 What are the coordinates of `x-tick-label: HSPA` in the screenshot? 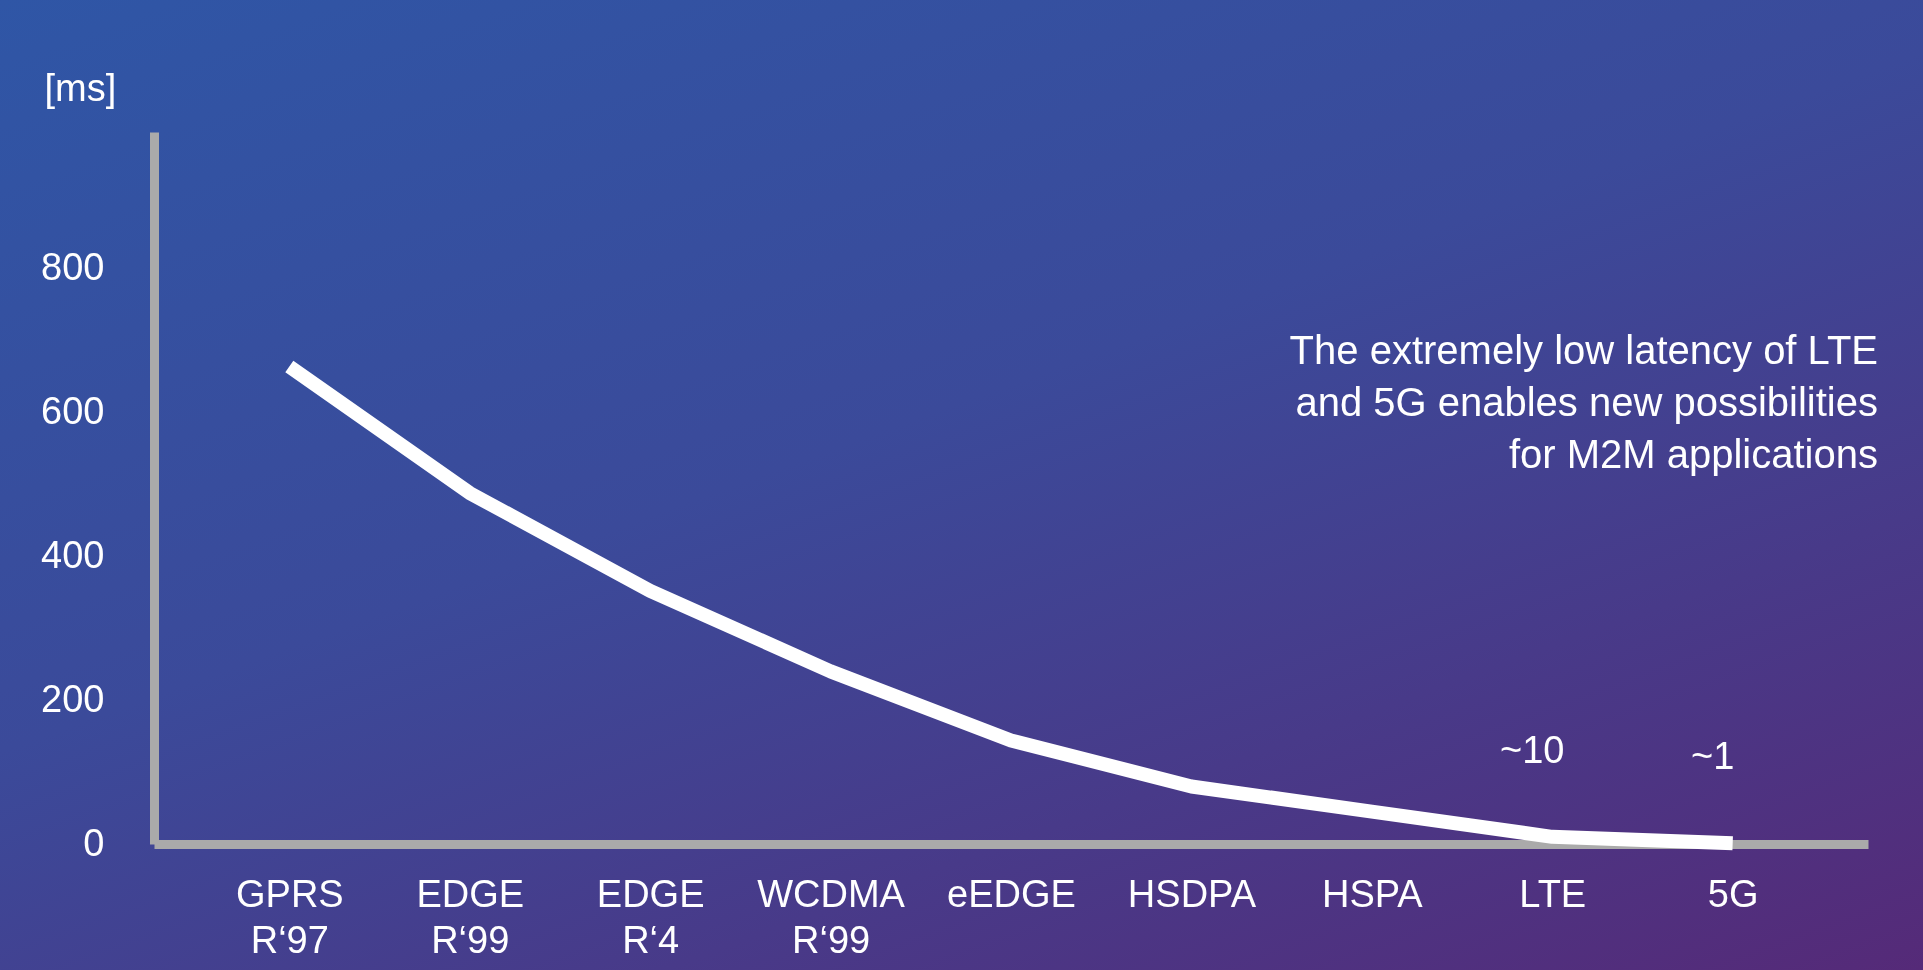 It's located at (1373, 893).